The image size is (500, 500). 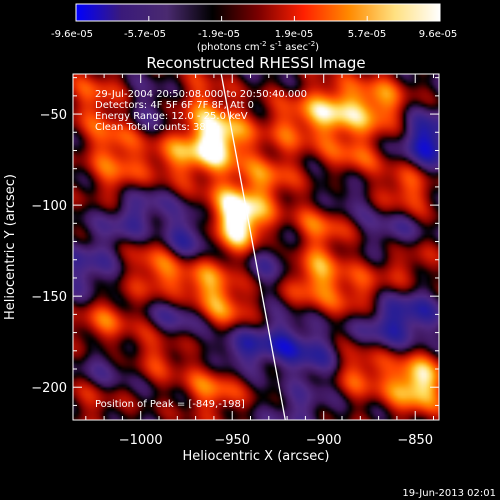 I want to click on y-tick-label-0: −50, so click(x=53, y=115).